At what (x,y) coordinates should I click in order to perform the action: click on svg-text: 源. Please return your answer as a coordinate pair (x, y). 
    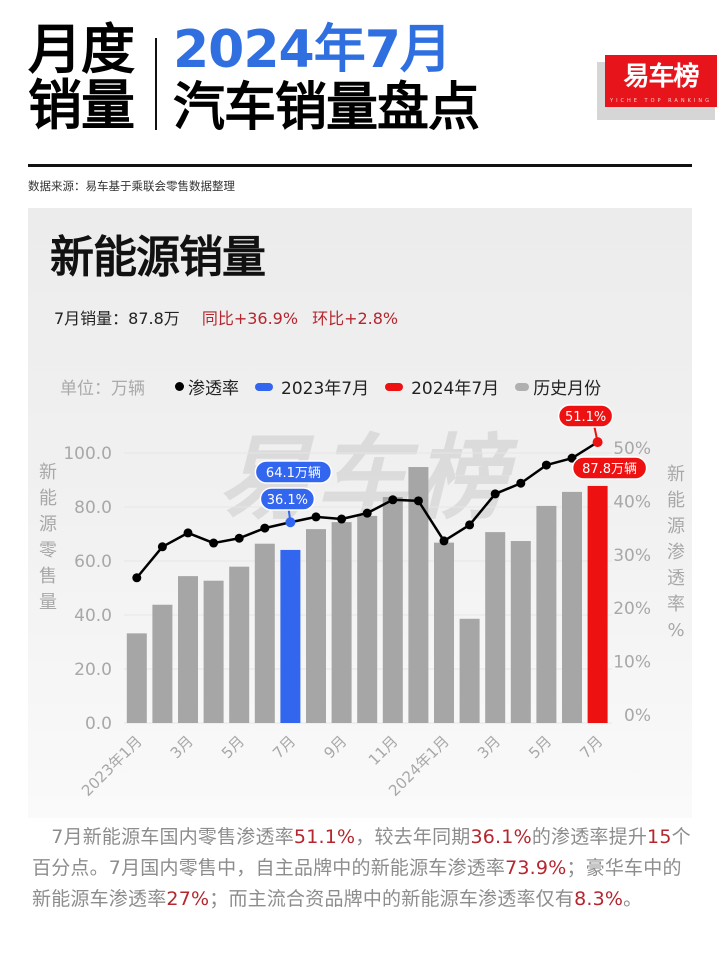
    Looking at the image, I should click on (676, 526).